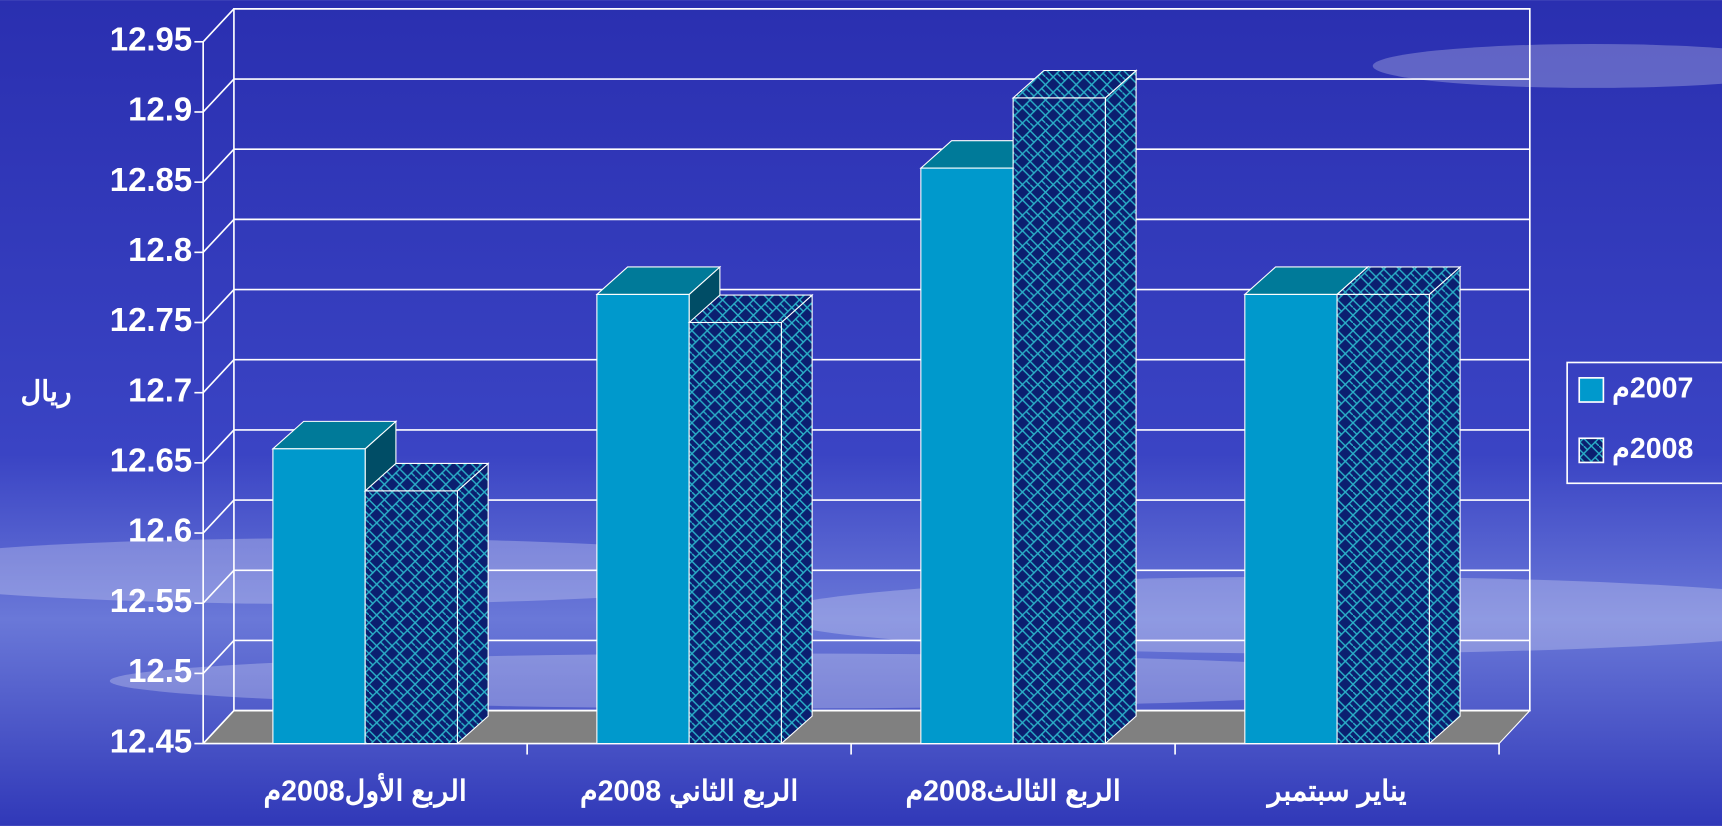  What do you see at coordinates (364, 791) in the screenshot?
I see `x-tick-label: الربع الأول2008م` at bounding box center [364, 791].